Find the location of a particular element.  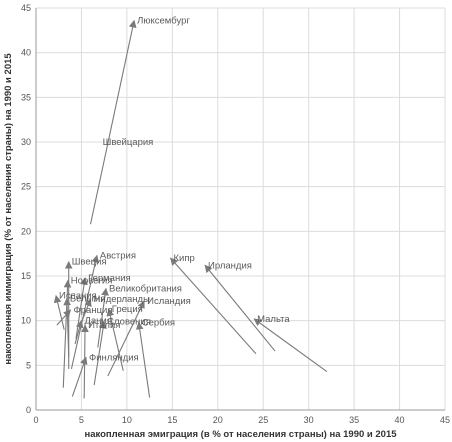

arrow-Франция is located at coordinates (64, 317).